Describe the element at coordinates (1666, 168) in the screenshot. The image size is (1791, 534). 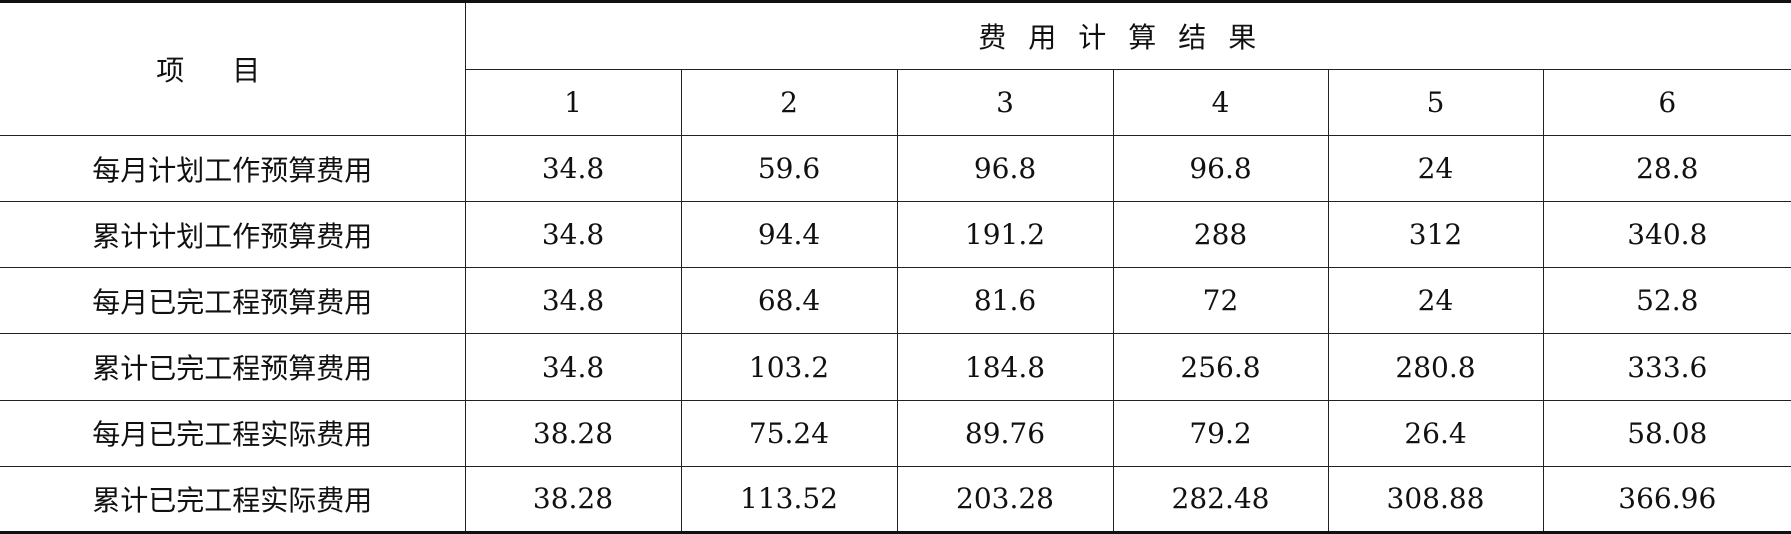
I see `table-cell: 28.8` at that location.